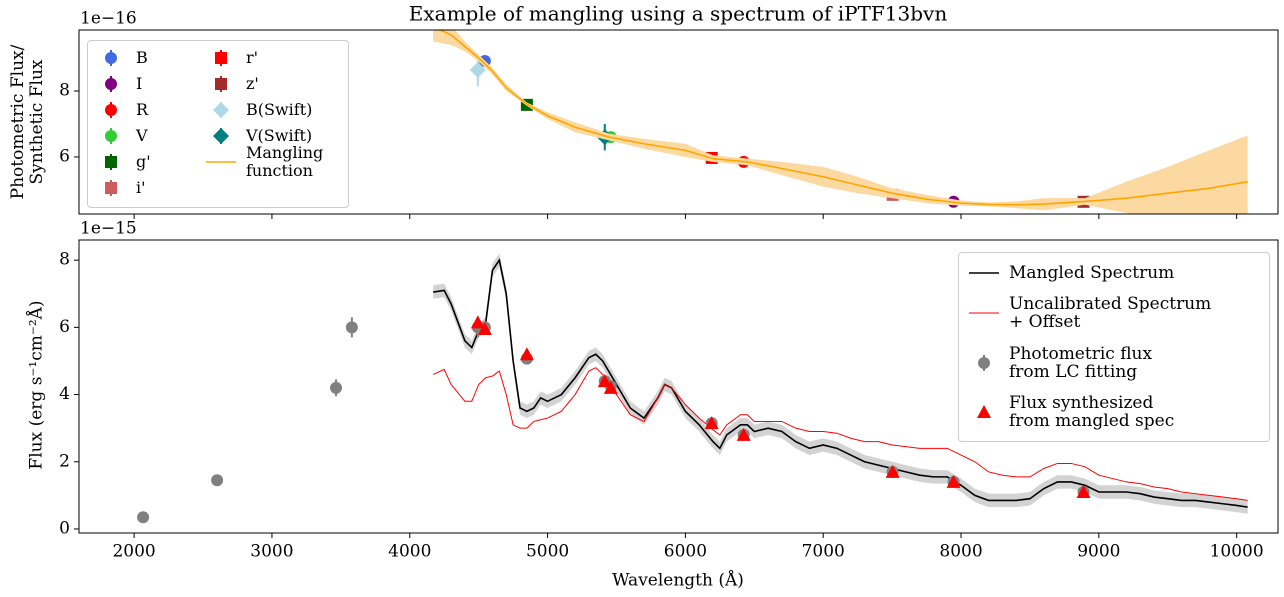  I want to click on legend-entry: Mangling function, so click(274, 162).